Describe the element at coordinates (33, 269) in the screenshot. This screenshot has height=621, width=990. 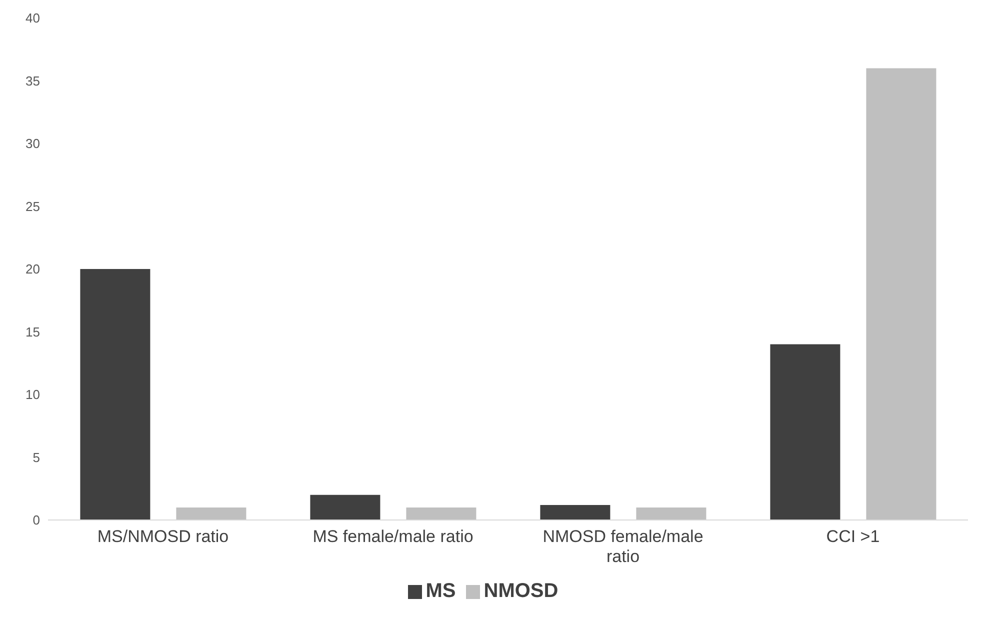
I see `y-tick-label: 20` at that location.